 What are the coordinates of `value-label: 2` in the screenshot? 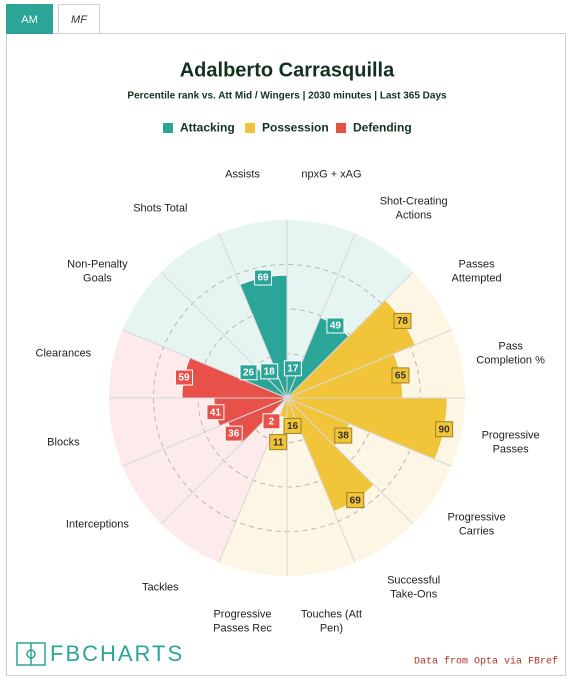 It's located at (272, 421).